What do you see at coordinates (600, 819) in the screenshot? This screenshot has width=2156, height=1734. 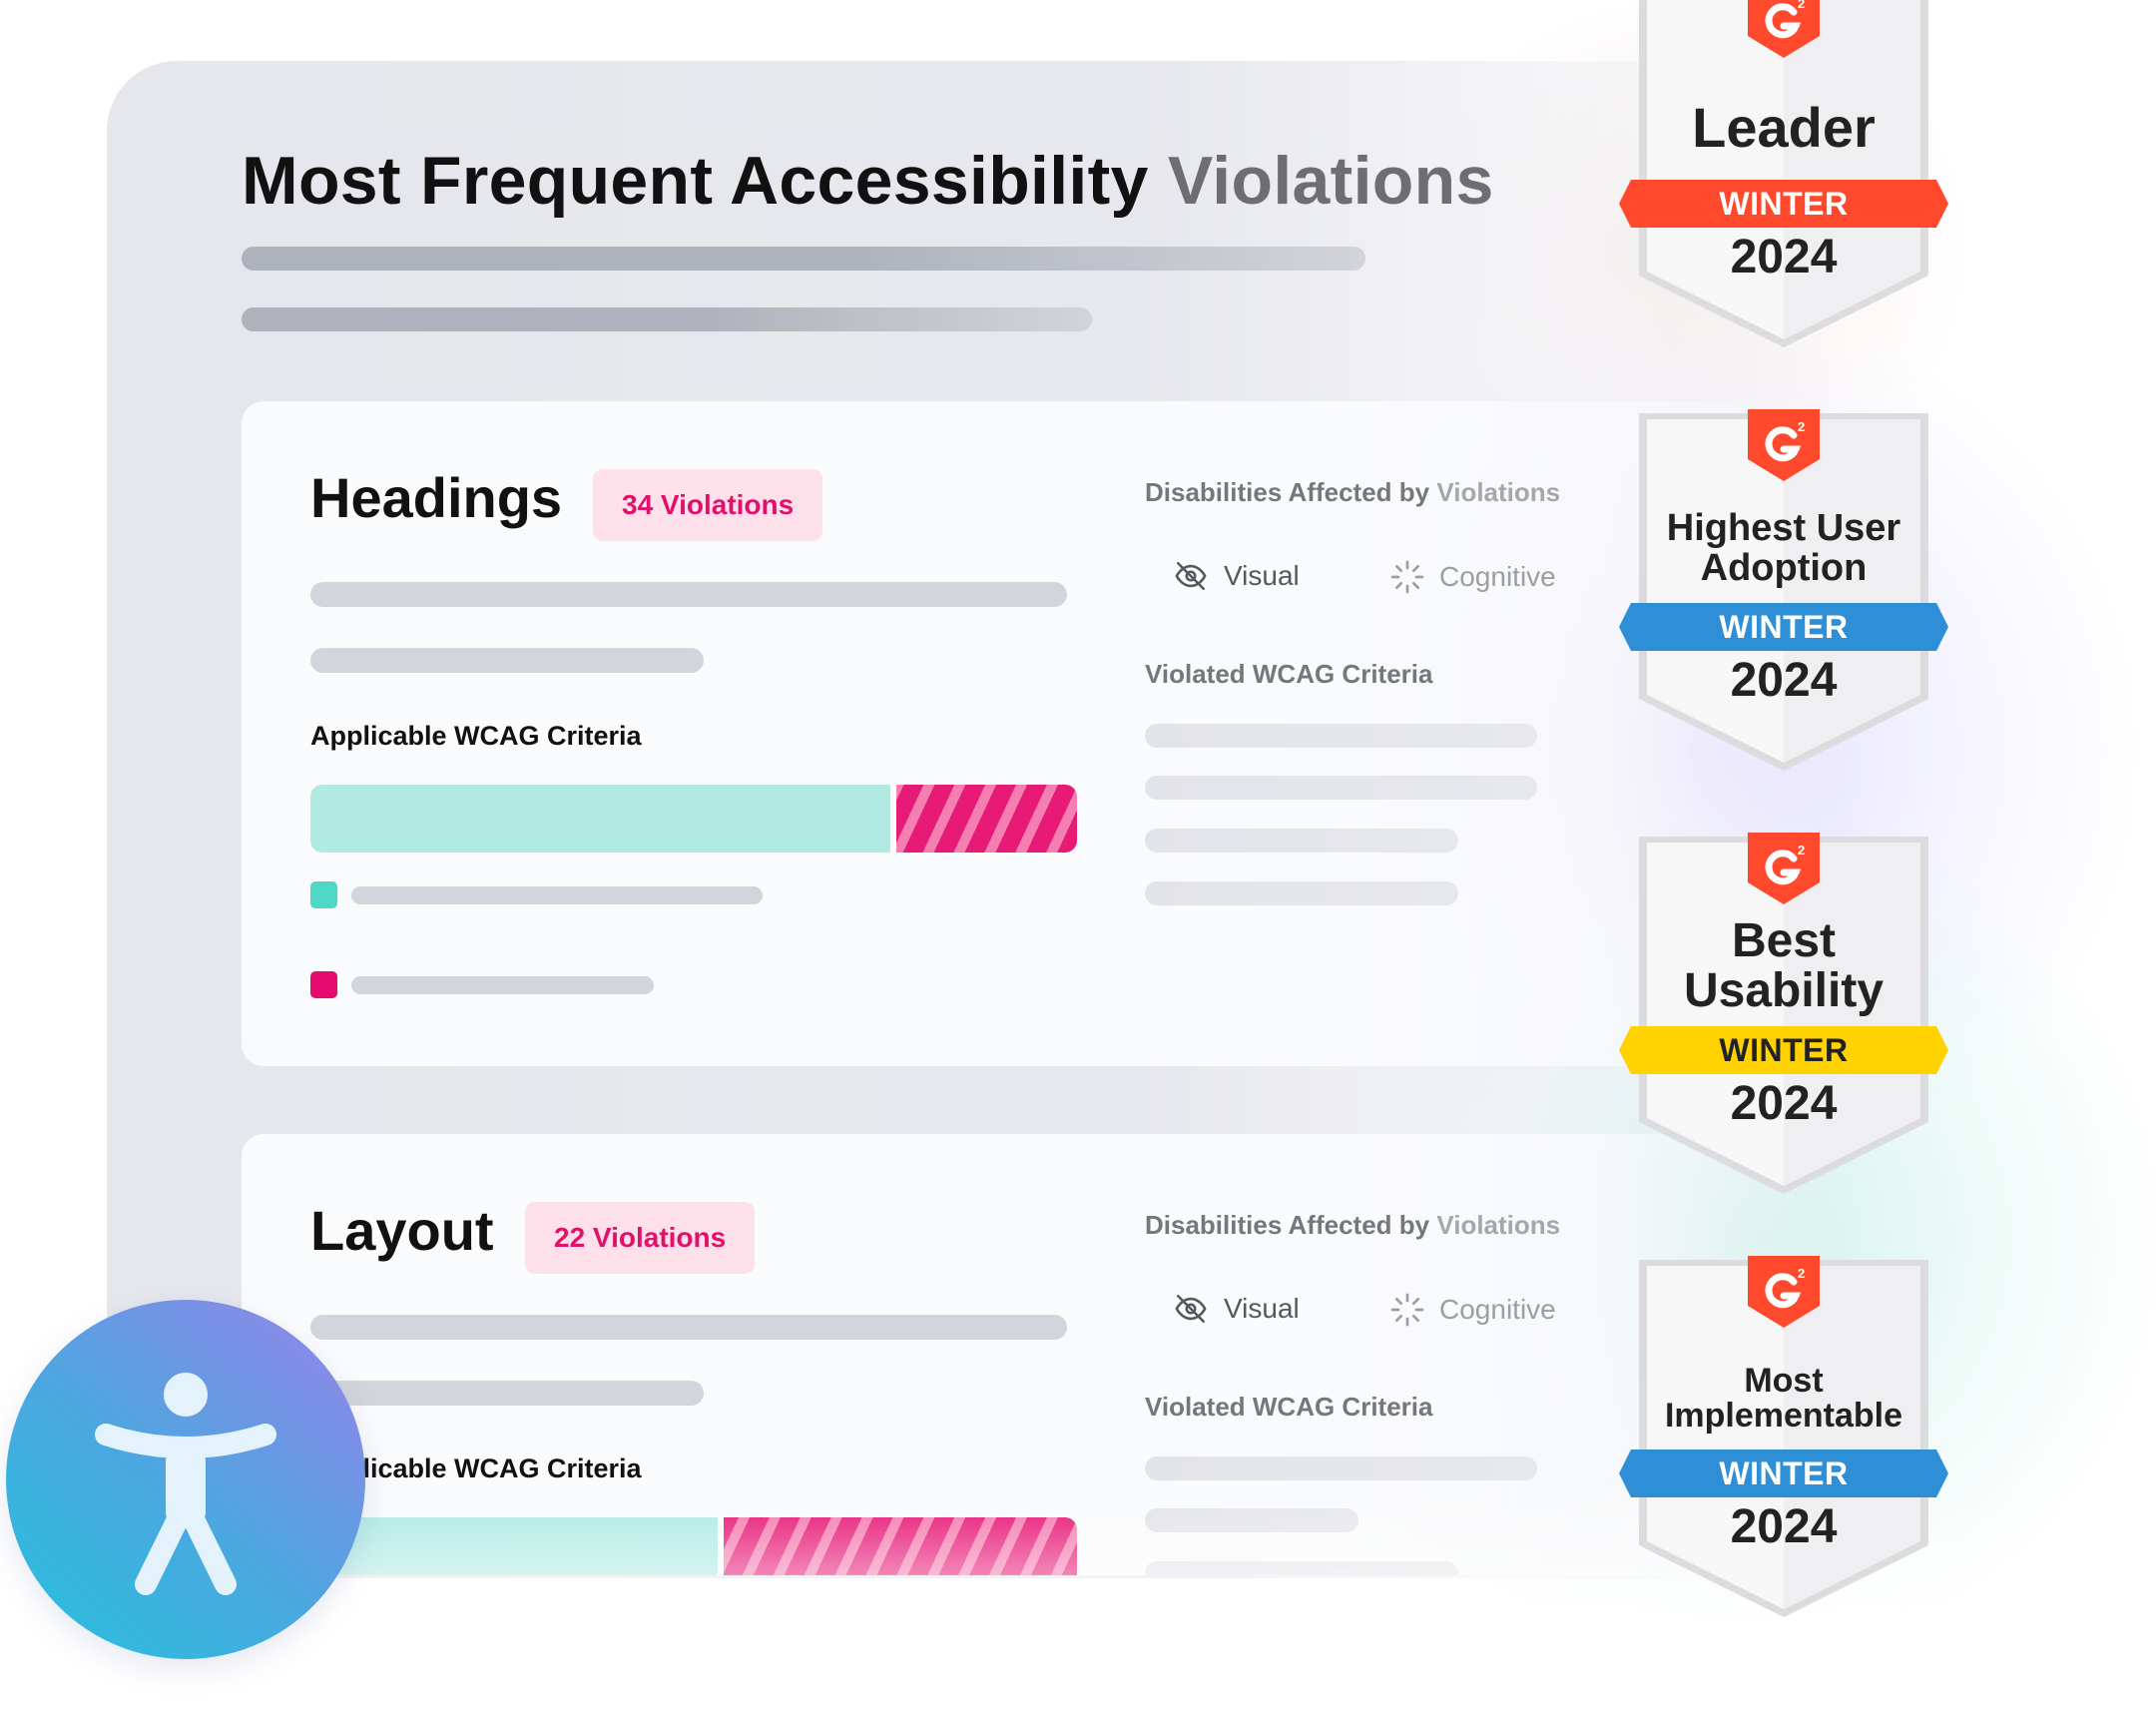 I see `passed-segment` at bounding box center [600, 819].